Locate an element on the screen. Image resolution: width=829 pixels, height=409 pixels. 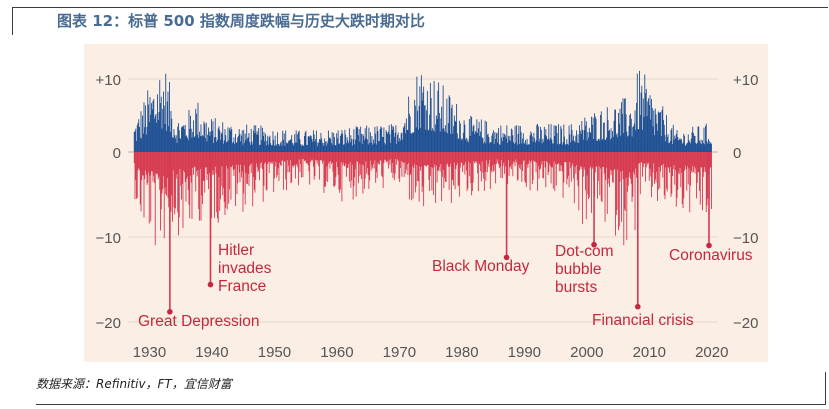
x-tick-label: 1970 is located at coordinates (399, 352).